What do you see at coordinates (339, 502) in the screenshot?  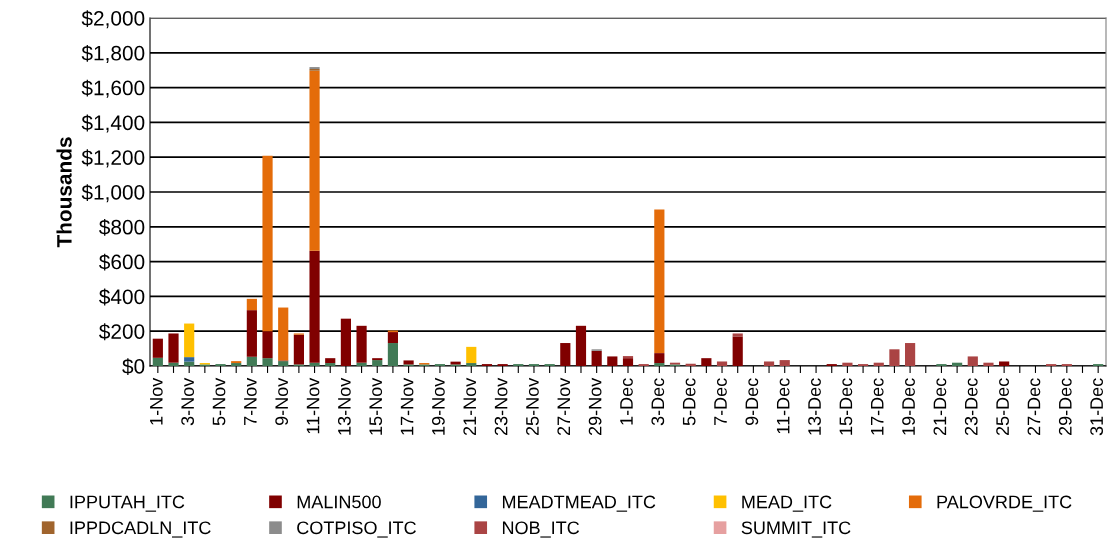 I see `legend-label: MALIN500` at bounding box center [339, 502].